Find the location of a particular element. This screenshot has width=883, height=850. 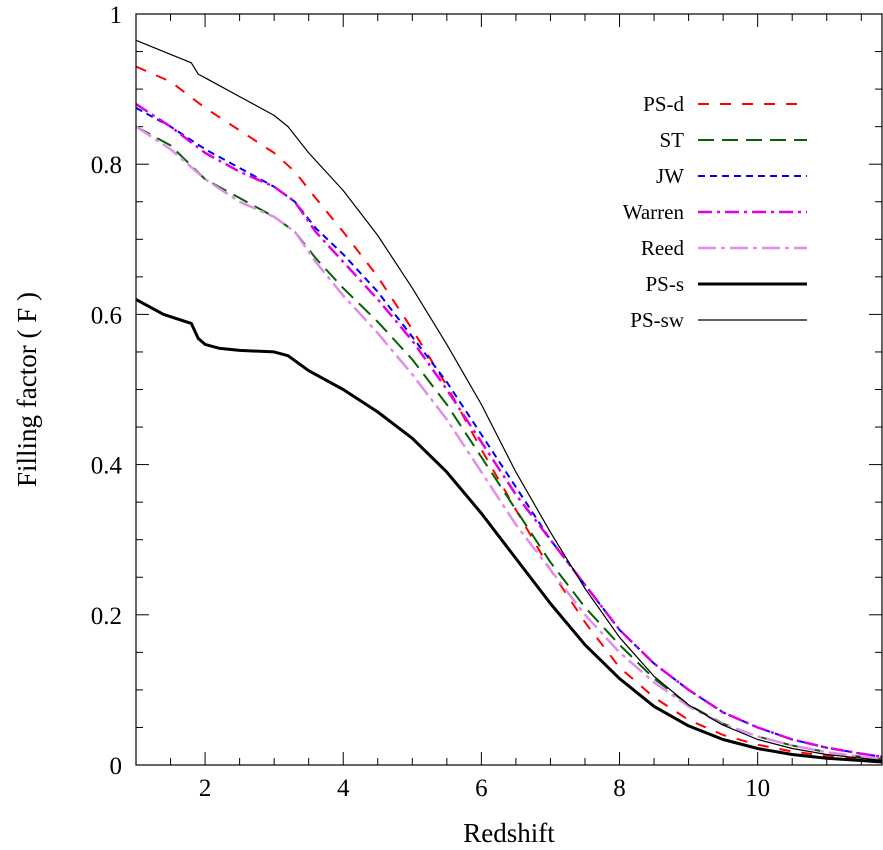

y-axis-title: Filling factor ( F ) is located at coordinates (27, 389).